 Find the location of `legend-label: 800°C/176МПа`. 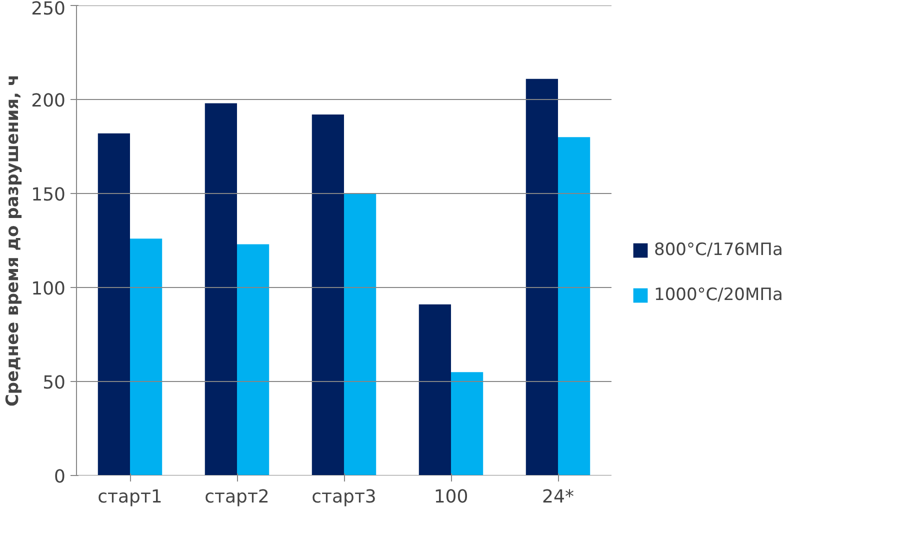

legend-label: 800°C/176МПа is located at coordinates (718, 250).